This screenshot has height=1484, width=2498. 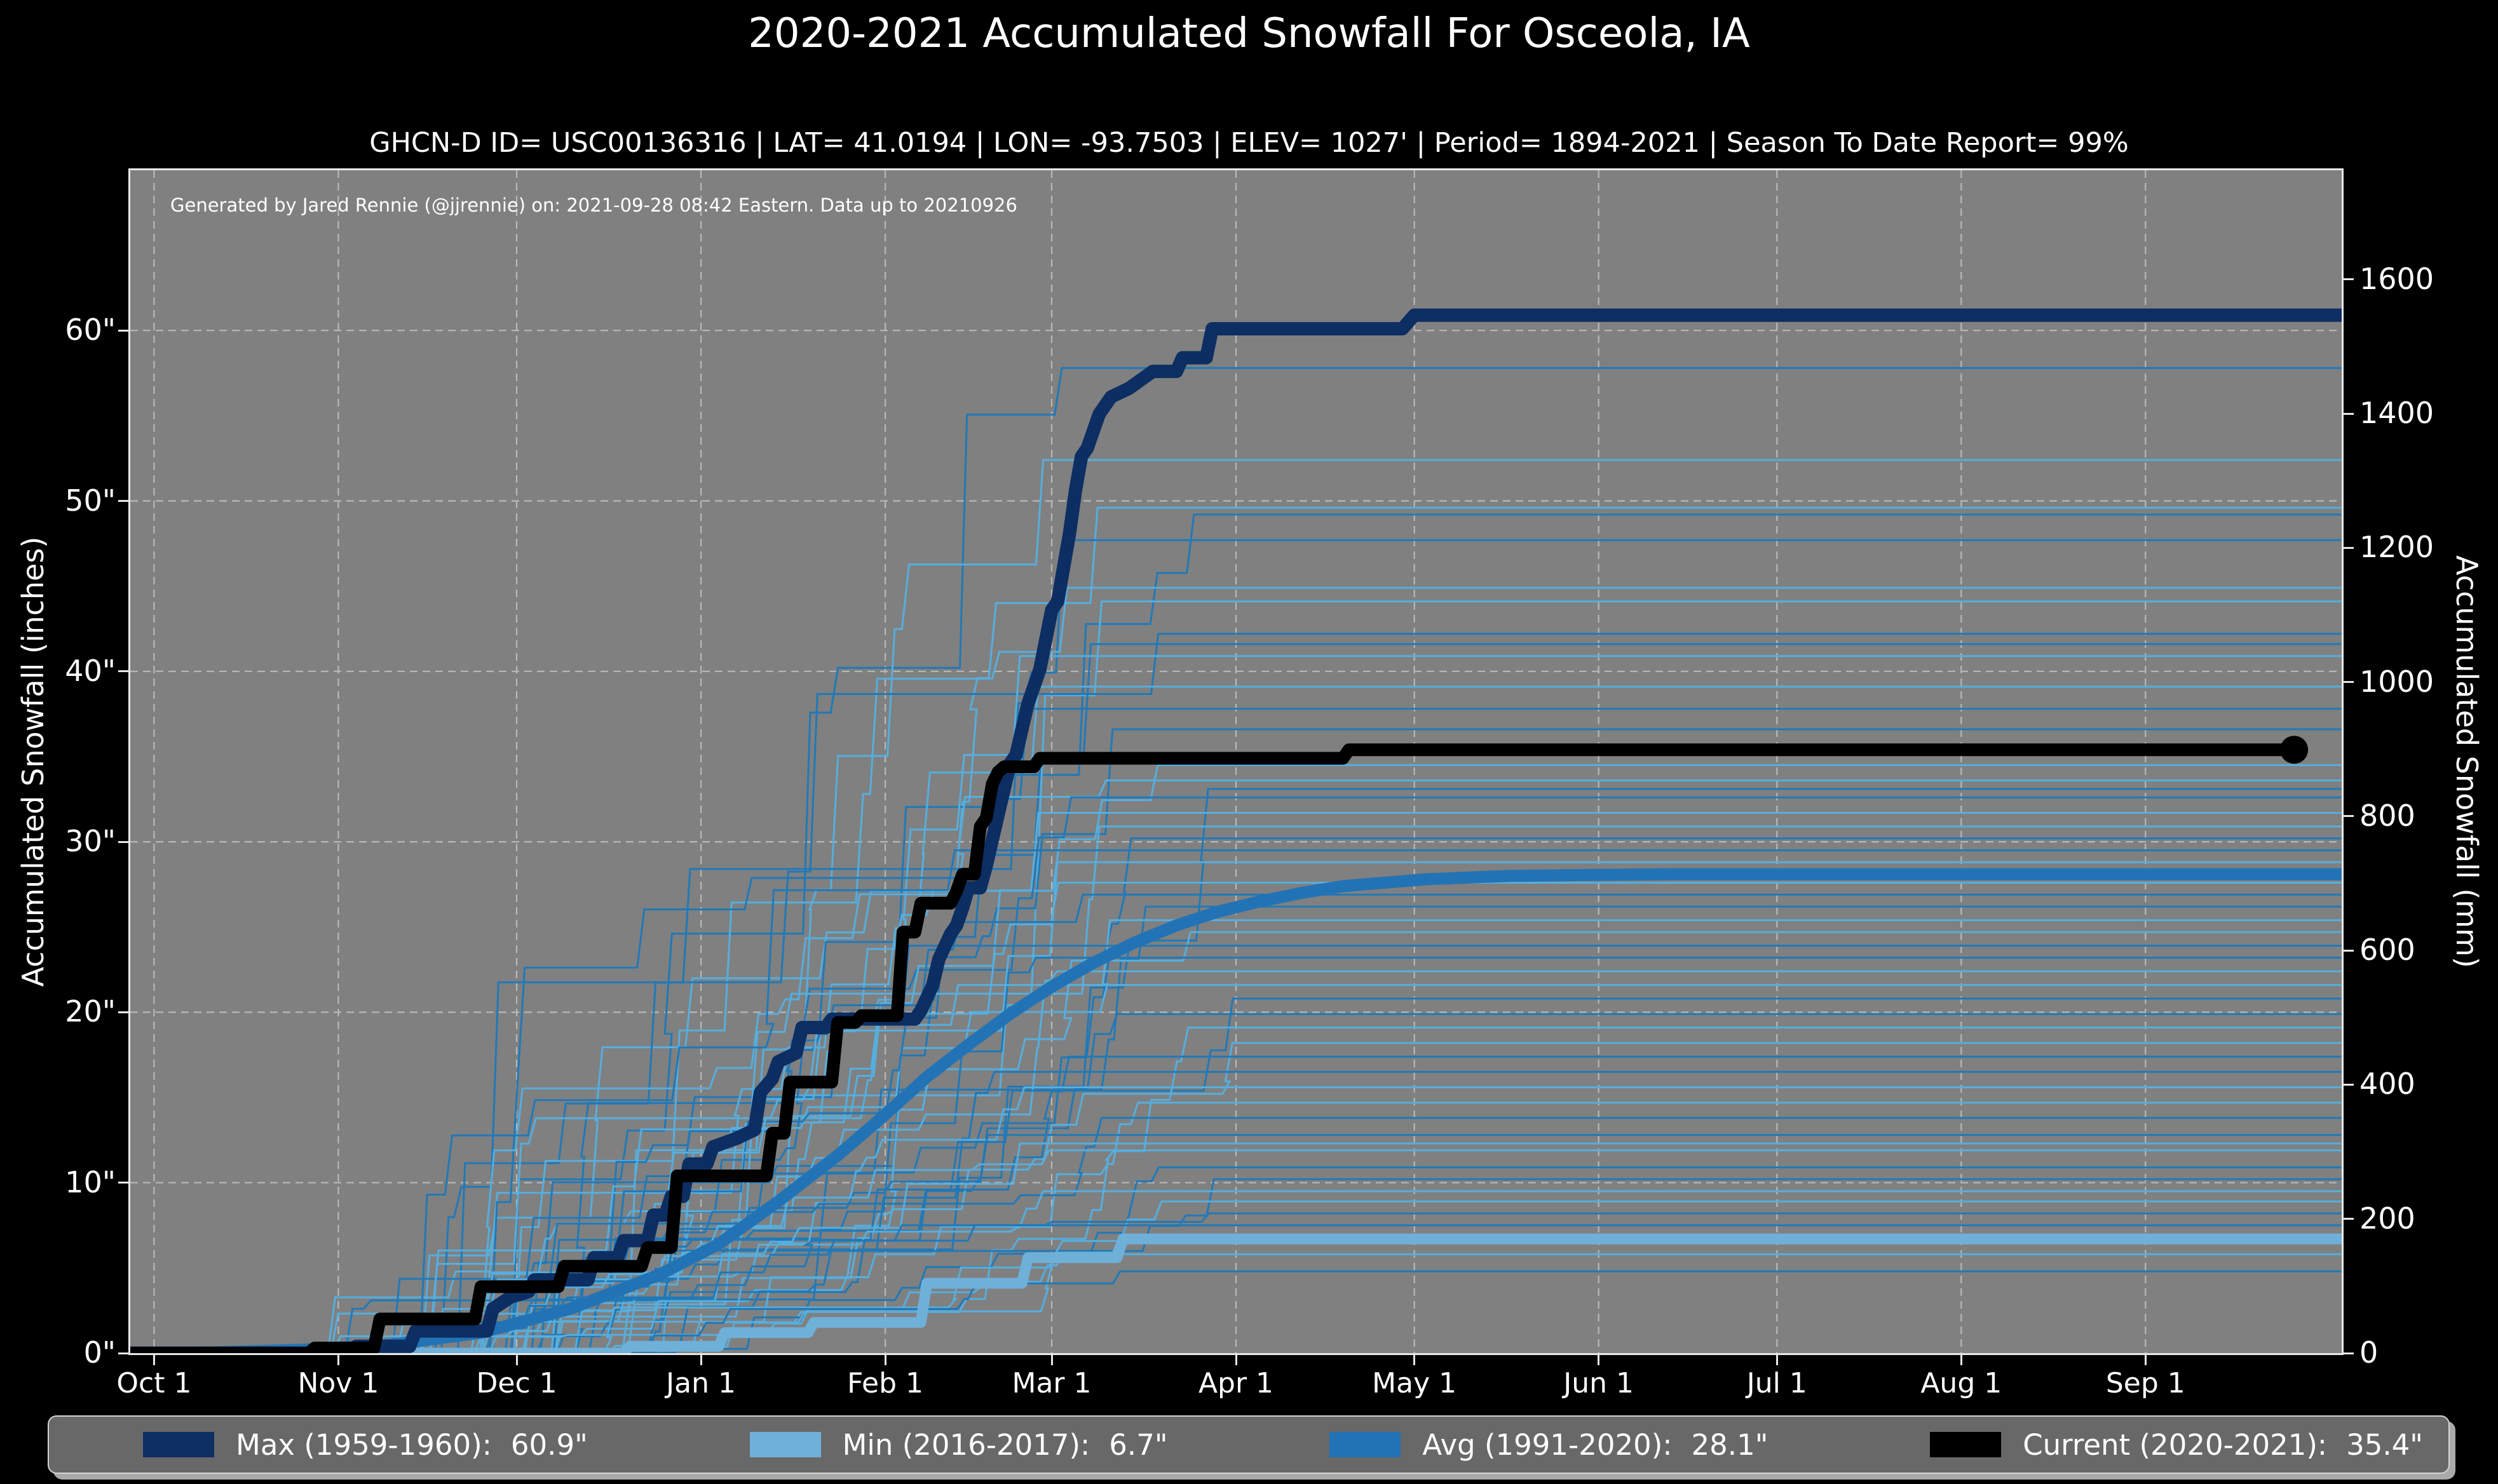 I want to click on y-tick-label-inches: 60", so click(x=90, y=330).